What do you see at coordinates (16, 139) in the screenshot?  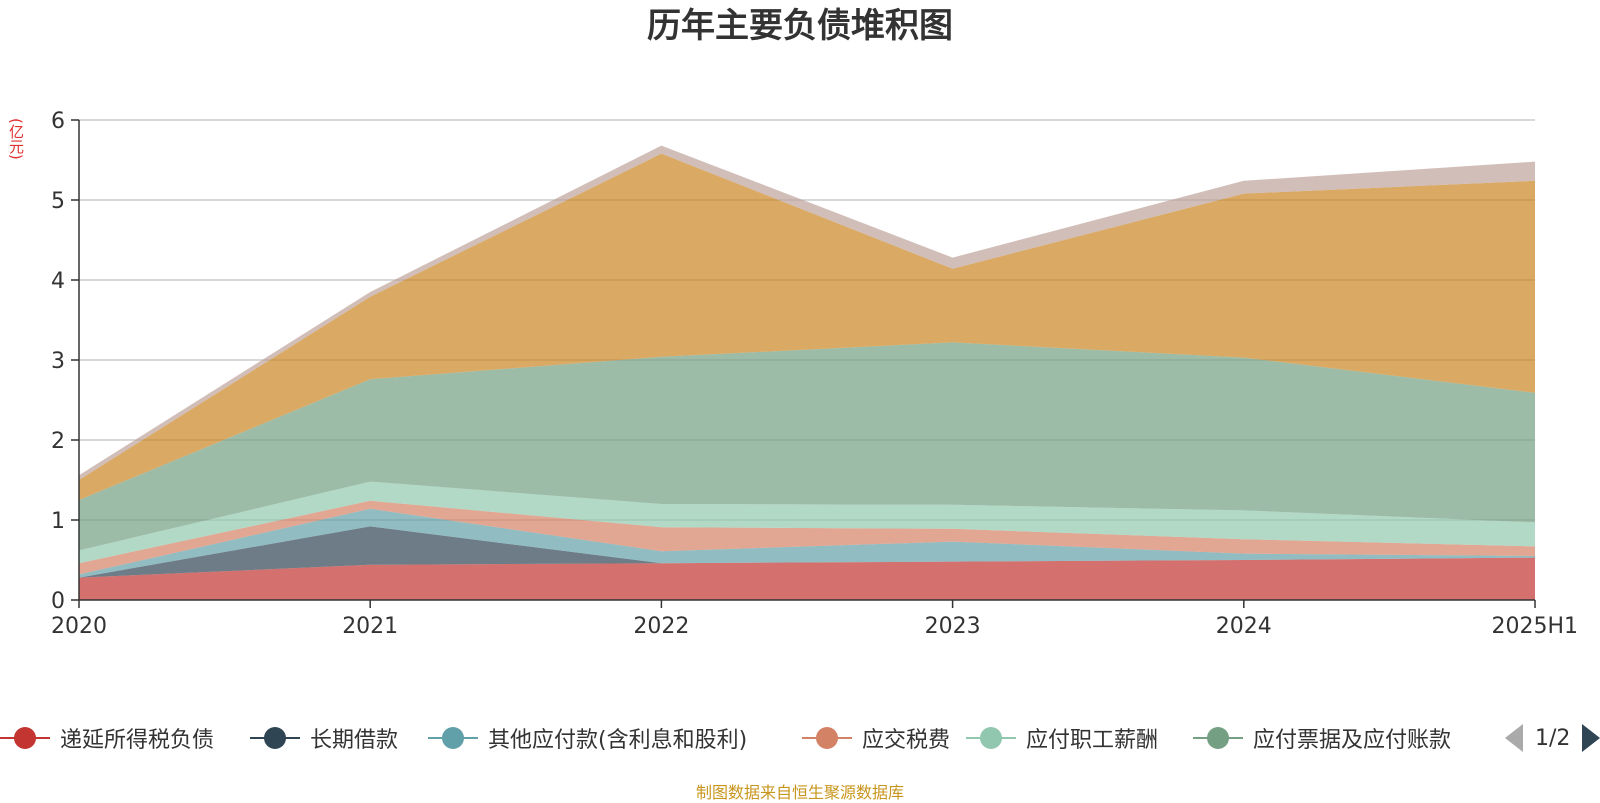 I see `y-axis-unit-label: (亿元)` at bounding box center [16, 139].